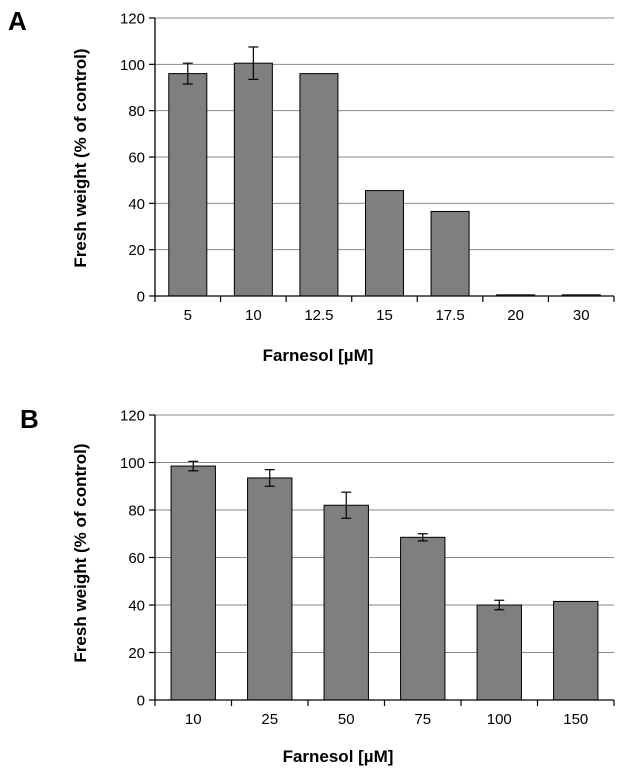 The height and width of the screenshot is (777, 630). I want to click on x-tick-label-b: 50, so click(346, 719).